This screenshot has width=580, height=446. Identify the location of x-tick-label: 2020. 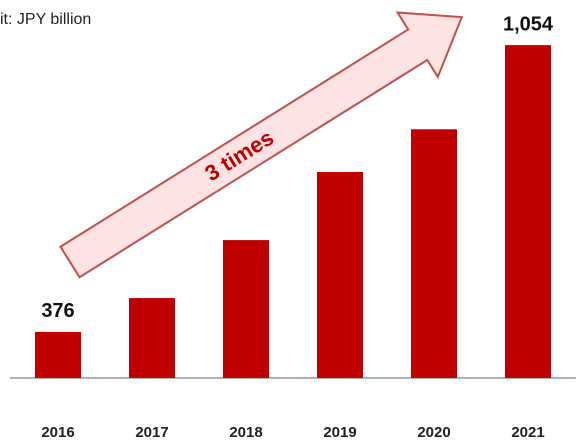
(433, 432).